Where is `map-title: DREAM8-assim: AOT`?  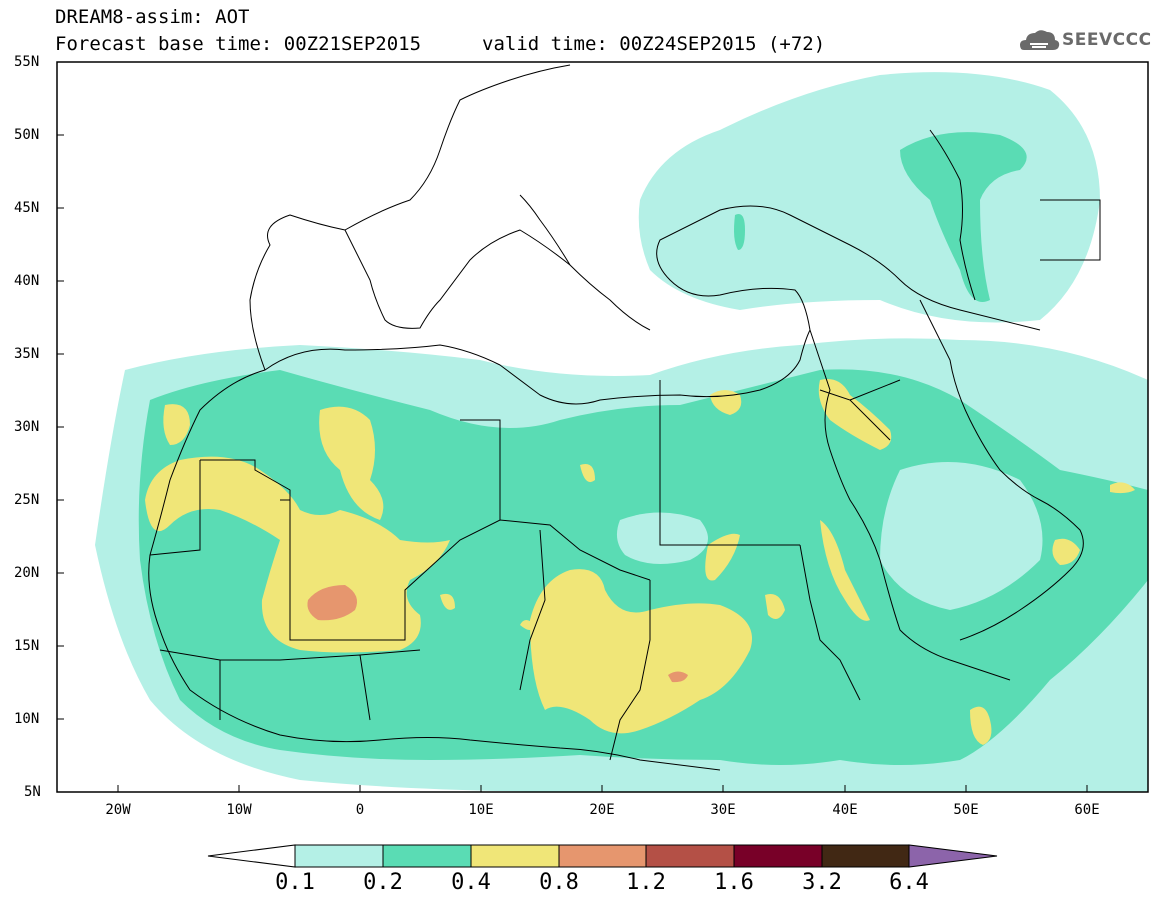
map-title: DREAM8-assim: AOT is located at coordinates (152, 17).